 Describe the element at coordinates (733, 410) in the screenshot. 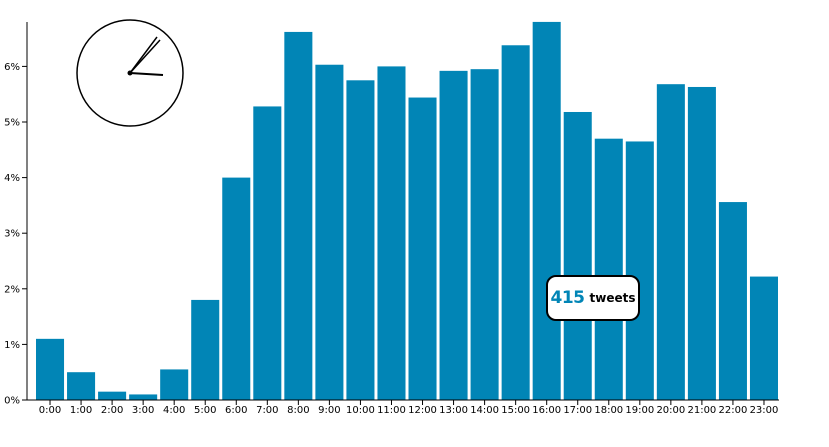

I see `x-tick-label: 22:00` at that location.